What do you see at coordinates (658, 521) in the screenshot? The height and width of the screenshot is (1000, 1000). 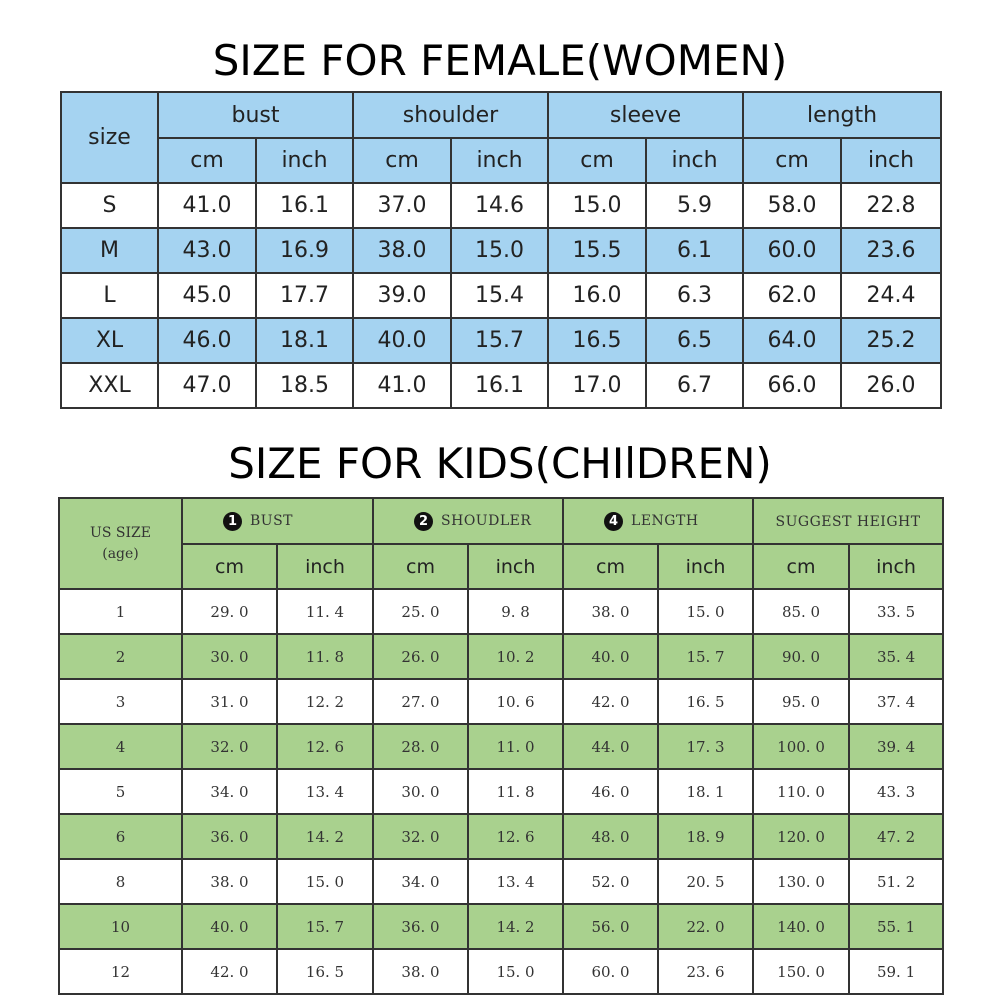 I see `kids-group-length: 4 LENGTH` at bounding box center [658, 521].